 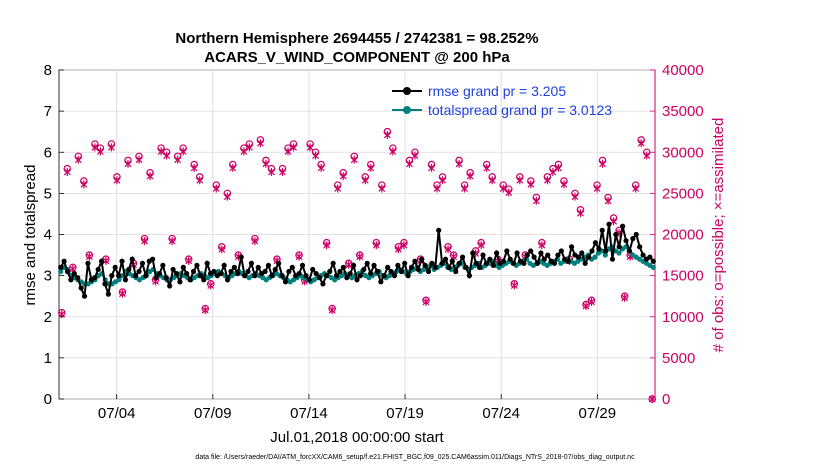 I want to click on y-tick-label: 5, so click(x=48, y=193).